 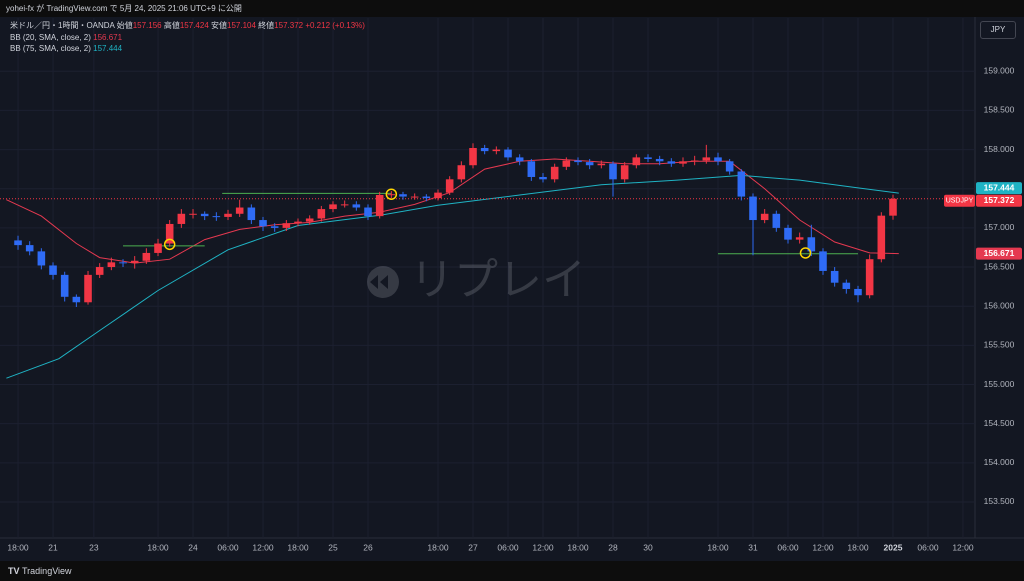 What do you see at coordinates (999, 227) in the screenshot?
I see `y-tick-label: 157.000` at bounding box center [999, 227].